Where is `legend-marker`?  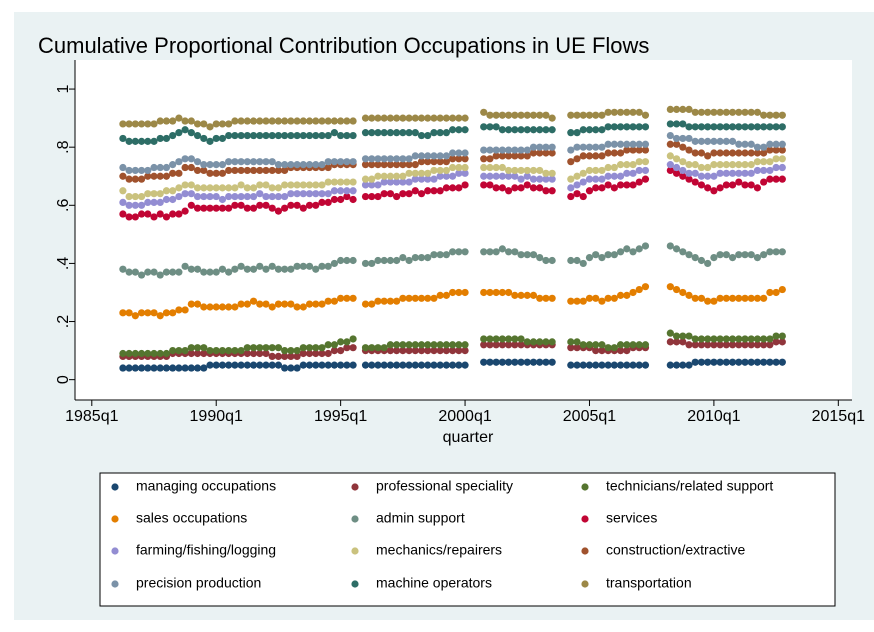 legend-marker is located at coordinates (115, 487).